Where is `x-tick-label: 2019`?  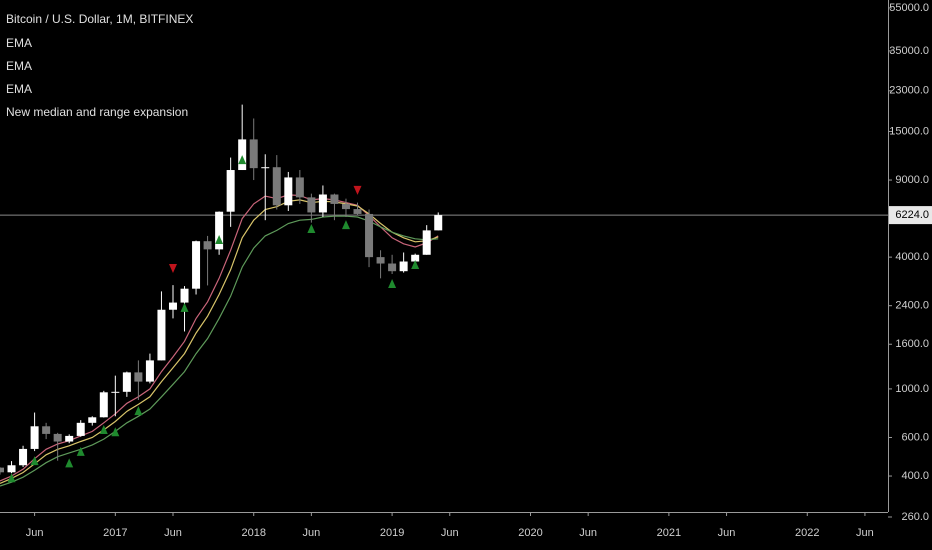 x-tick-label: 2019 is located at coordinates (392, 533).